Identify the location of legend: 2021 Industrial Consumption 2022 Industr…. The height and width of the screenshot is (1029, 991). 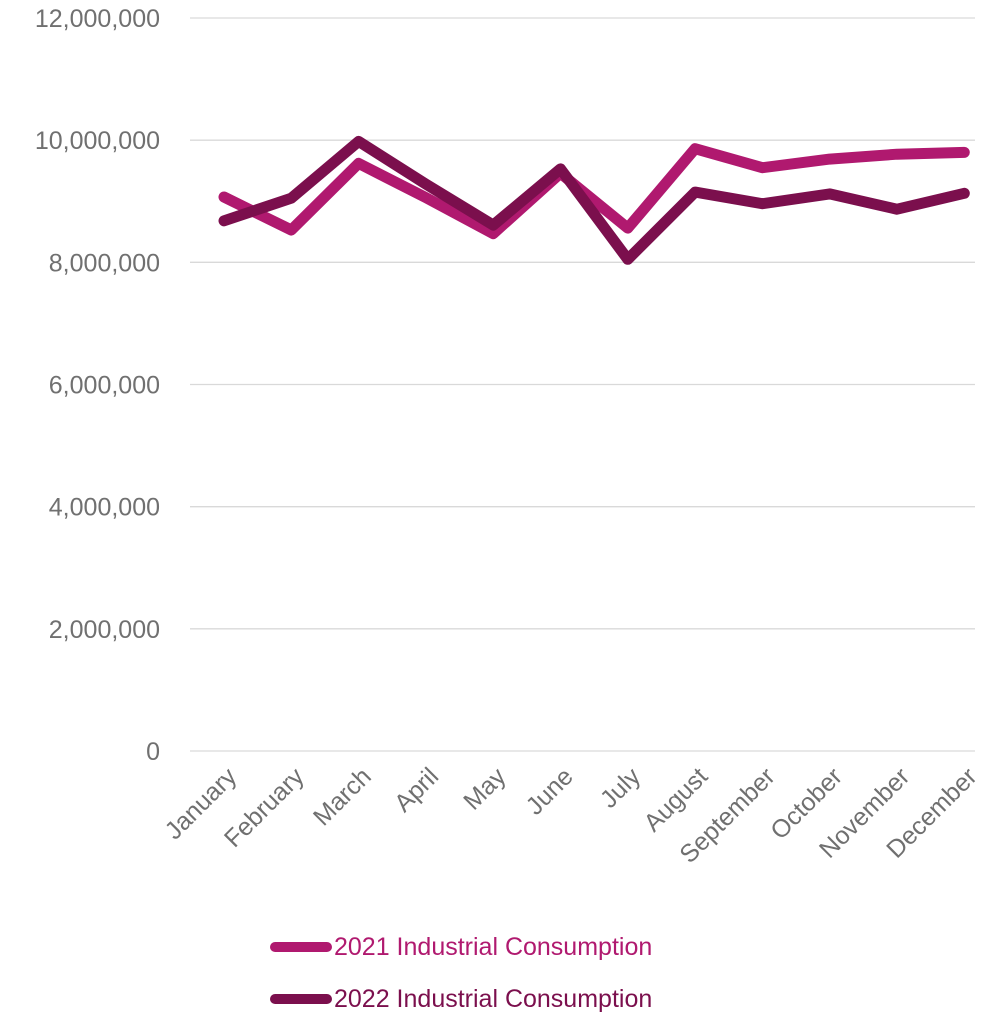
(461, 977).